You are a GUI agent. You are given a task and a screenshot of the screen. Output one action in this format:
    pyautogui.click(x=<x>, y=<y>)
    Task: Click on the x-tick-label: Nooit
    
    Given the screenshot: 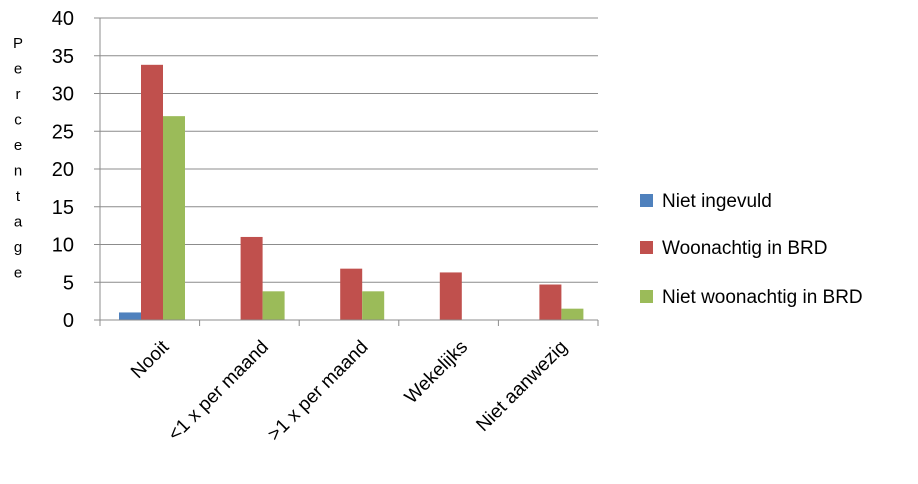 What is the action you would take?
    pyautogui.click(x=150, y=359)
    